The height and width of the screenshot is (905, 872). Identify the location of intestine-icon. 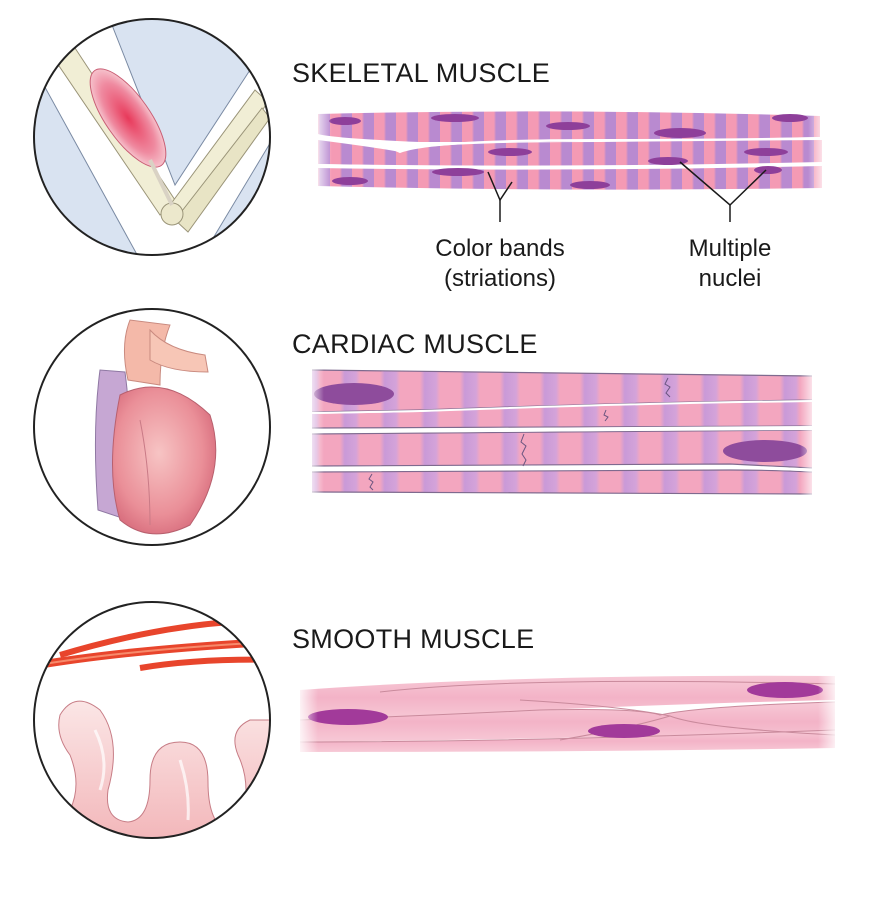
(152, 720).